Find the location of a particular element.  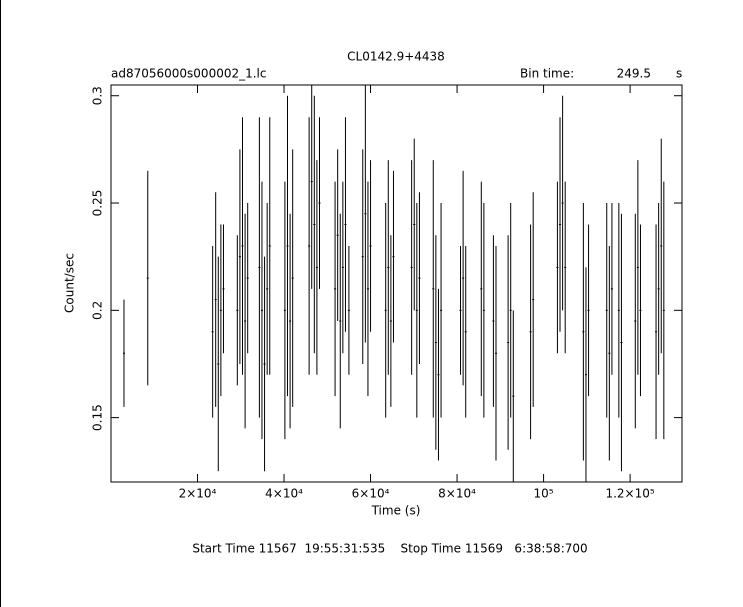

x-tick-label: 8×10⁴ is located at coordinates (457, 494).